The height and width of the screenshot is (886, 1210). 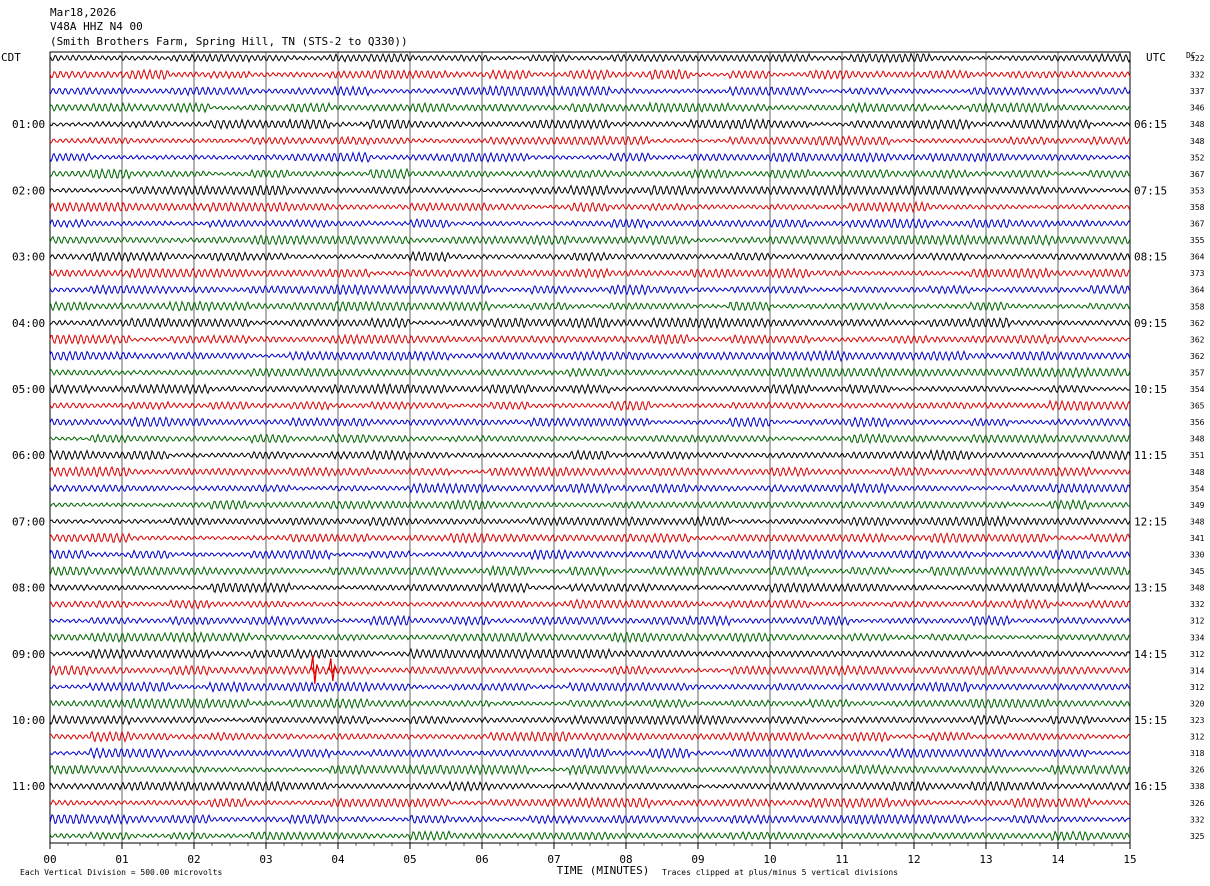 I want to click on x-tick-label: 07, so click(x=553, y=859).